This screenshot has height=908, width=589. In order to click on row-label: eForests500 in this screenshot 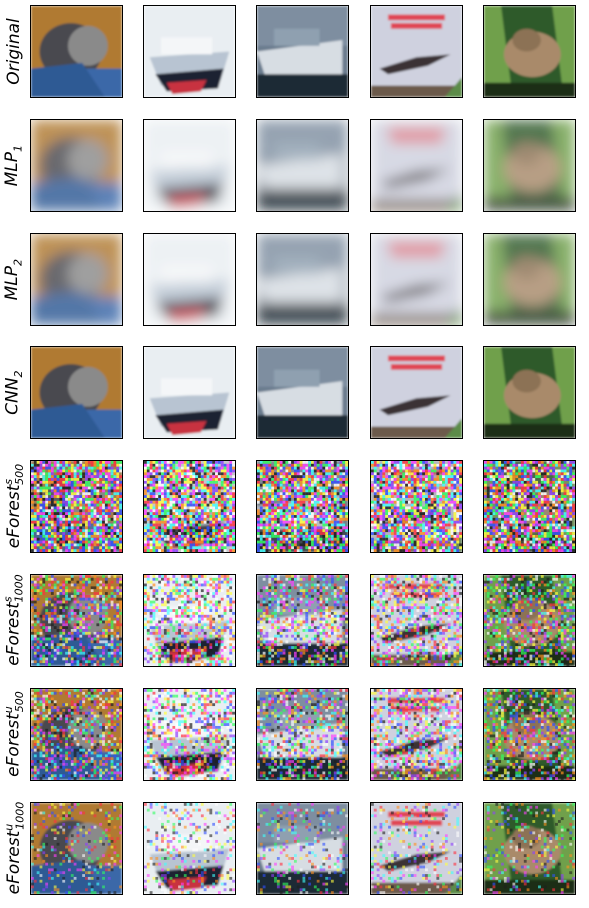, I will do `click(14, 506)`.